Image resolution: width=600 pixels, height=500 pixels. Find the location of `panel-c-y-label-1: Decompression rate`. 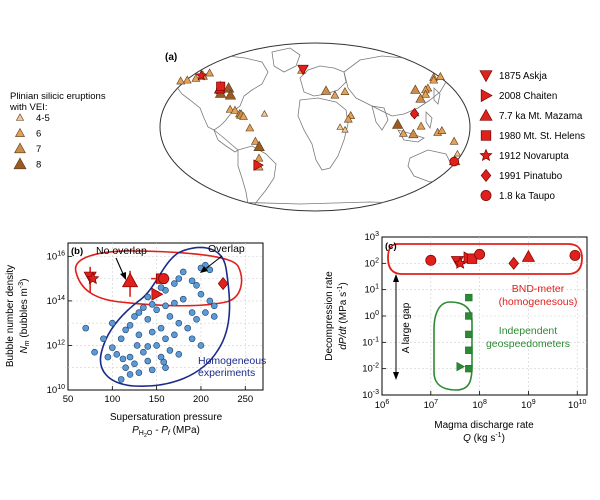

panel-c-y-label-1: Decompression rate is located at coordinates (329, 316).